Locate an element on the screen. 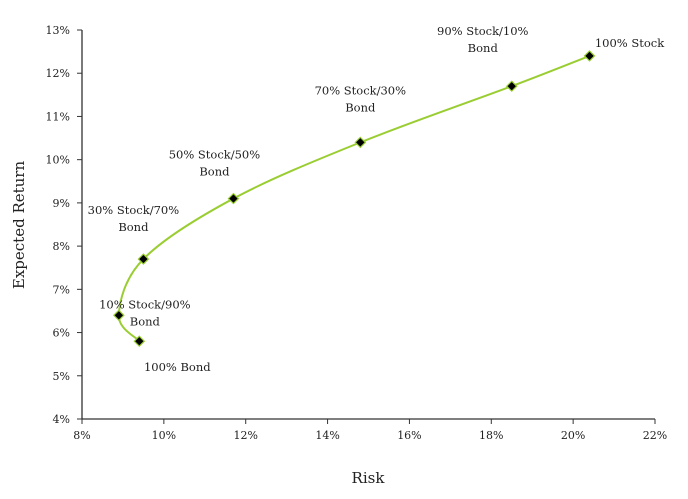  x-tick-label: 10% is located at coordinates (164, 435).